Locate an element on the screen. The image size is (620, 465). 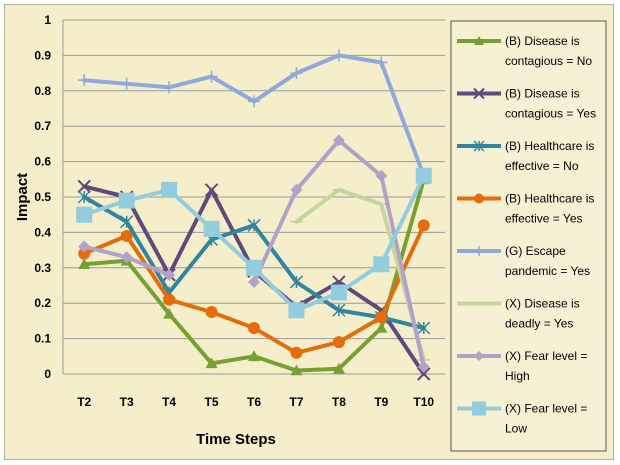
legend-item: (B) Healthcare is effective = Yes is located at coordinates (525, 209).